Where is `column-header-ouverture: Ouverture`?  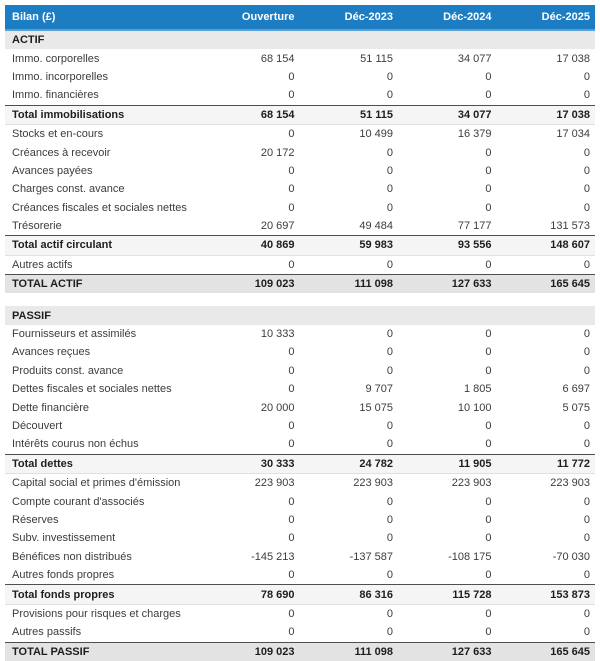
column-header-ouverture: Ouverture is located at coordinates (250, 18).